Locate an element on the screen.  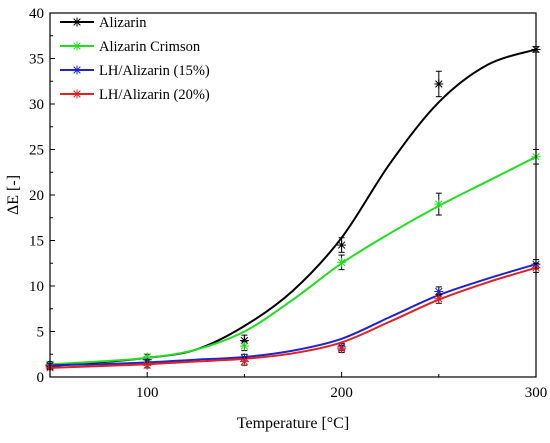
x-tick-label: 100 is located at coordinates (147, 393).